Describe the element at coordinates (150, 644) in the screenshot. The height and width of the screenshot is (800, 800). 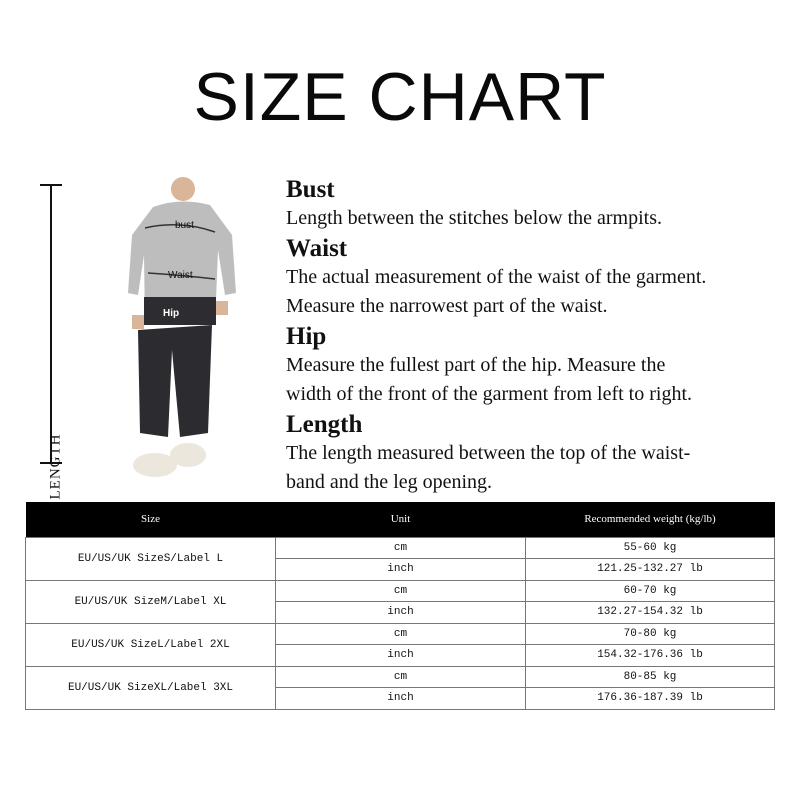
I see `size-cell: EU/US/UK SizeL/Label 2XL` at that location.